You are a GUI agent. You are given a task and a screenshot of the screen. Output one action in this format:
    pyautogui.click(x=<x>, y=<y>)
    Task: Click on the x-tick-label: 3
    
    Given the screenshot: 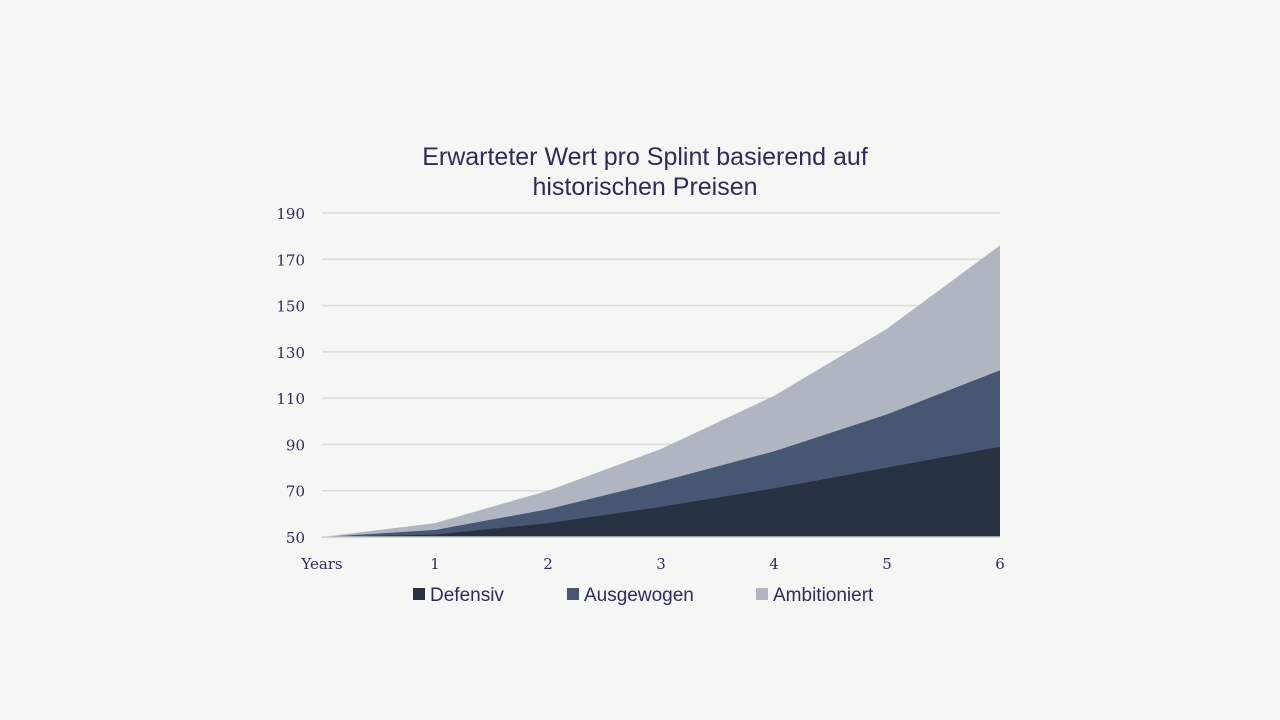 What is the action you would take?
    pyautogui.click(x=661, y=564)
    